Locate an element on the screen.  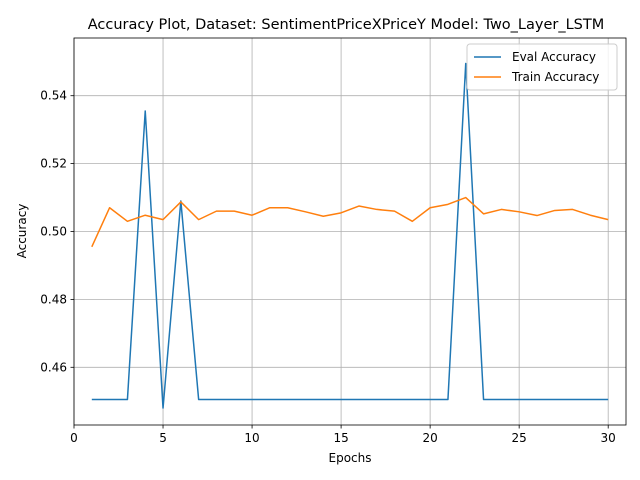
legend: Eval Accuracy Train Accuracy is located at coordinates (542, 67).